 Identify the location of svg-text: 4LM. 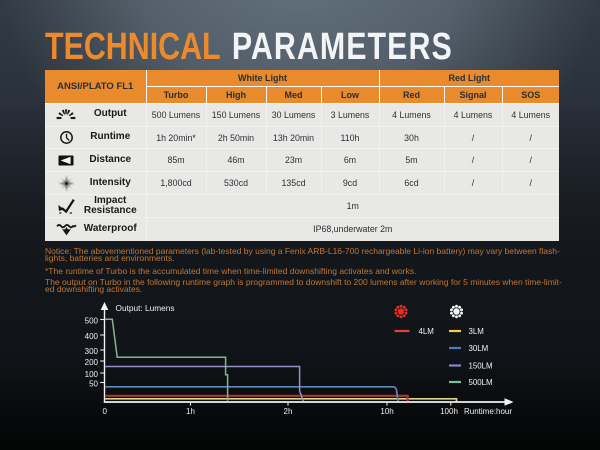
(426, 331).